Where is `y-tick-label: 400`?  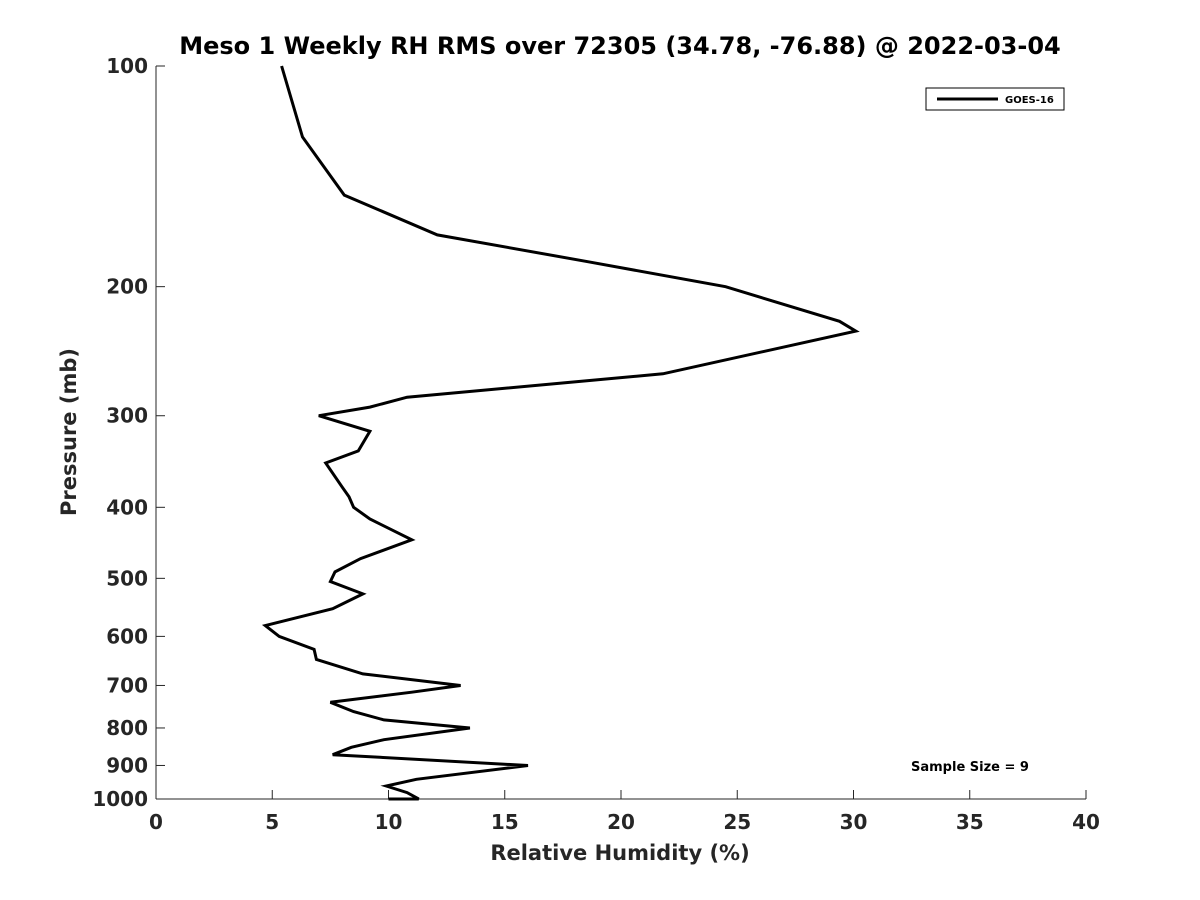
y-tick-label: 400 is located at coordinates (127, 507).